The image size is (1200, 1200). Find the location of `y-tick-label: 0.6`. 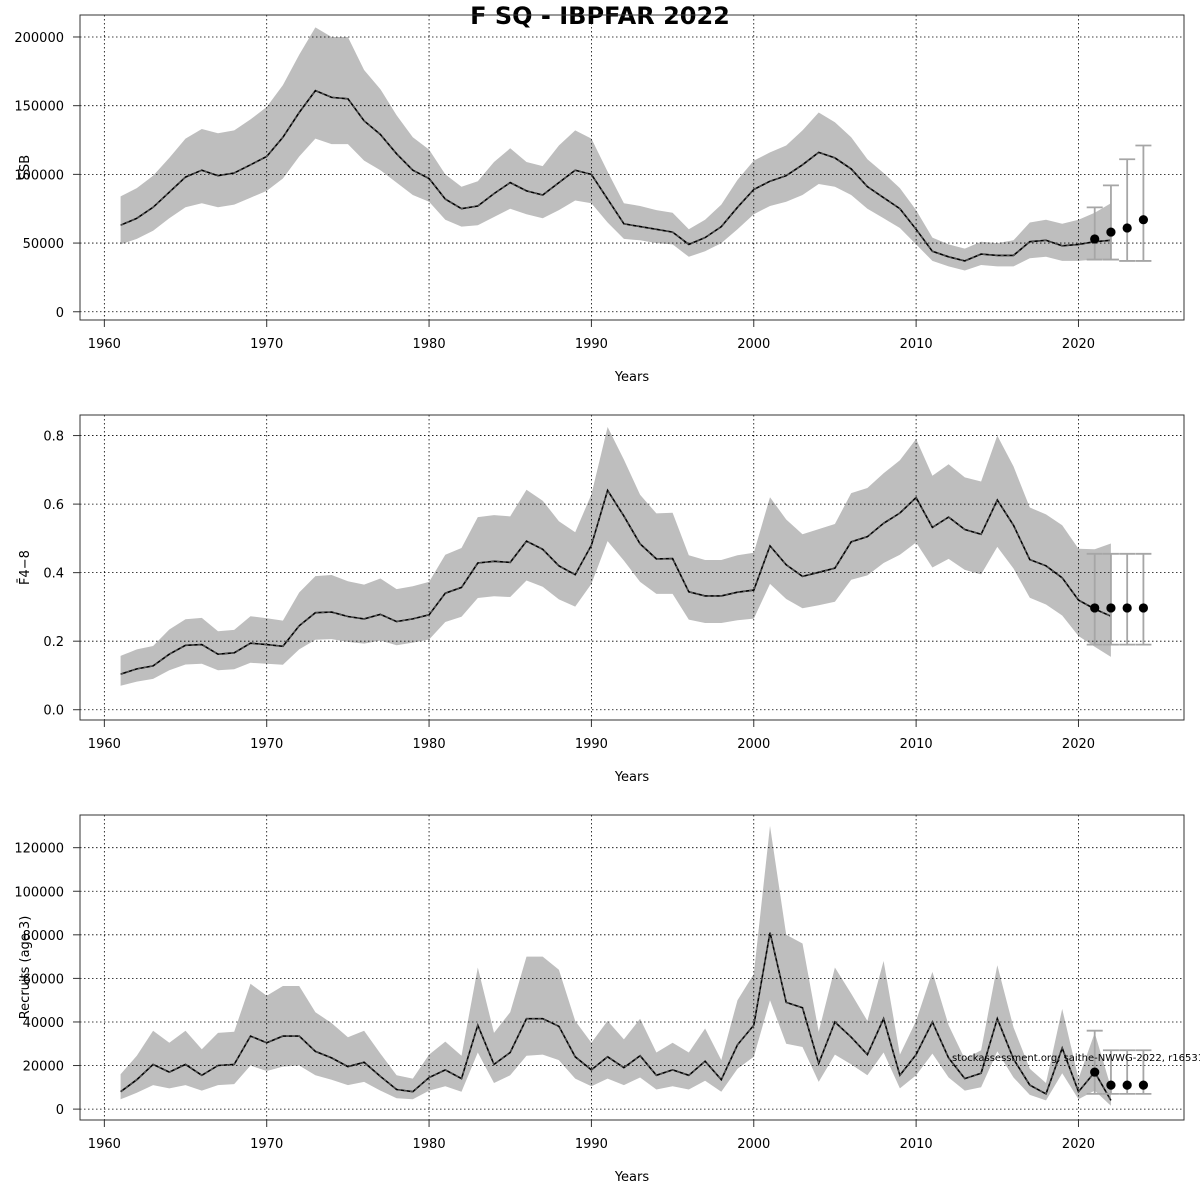

y-tick-label: 0.6 is located at coordinates (53, 505).